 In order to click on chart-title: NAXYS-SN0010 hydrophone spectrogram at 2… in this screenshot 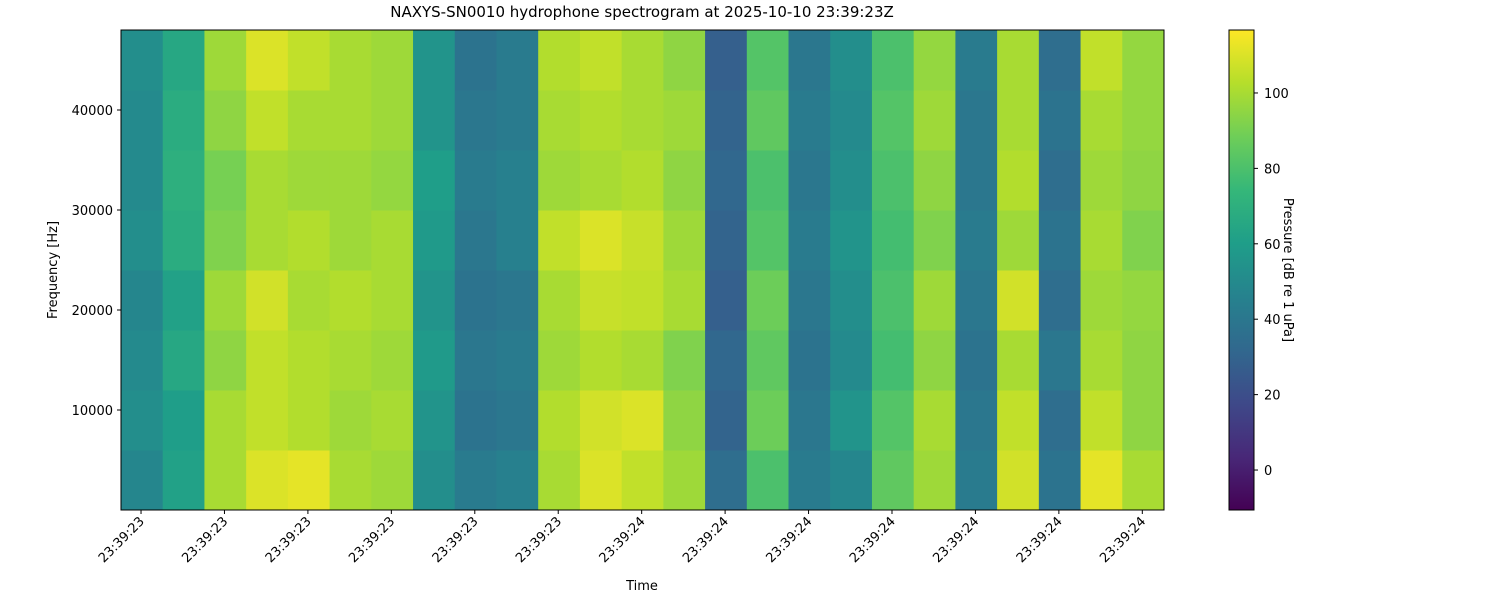, I will do `click(642, 12)`.